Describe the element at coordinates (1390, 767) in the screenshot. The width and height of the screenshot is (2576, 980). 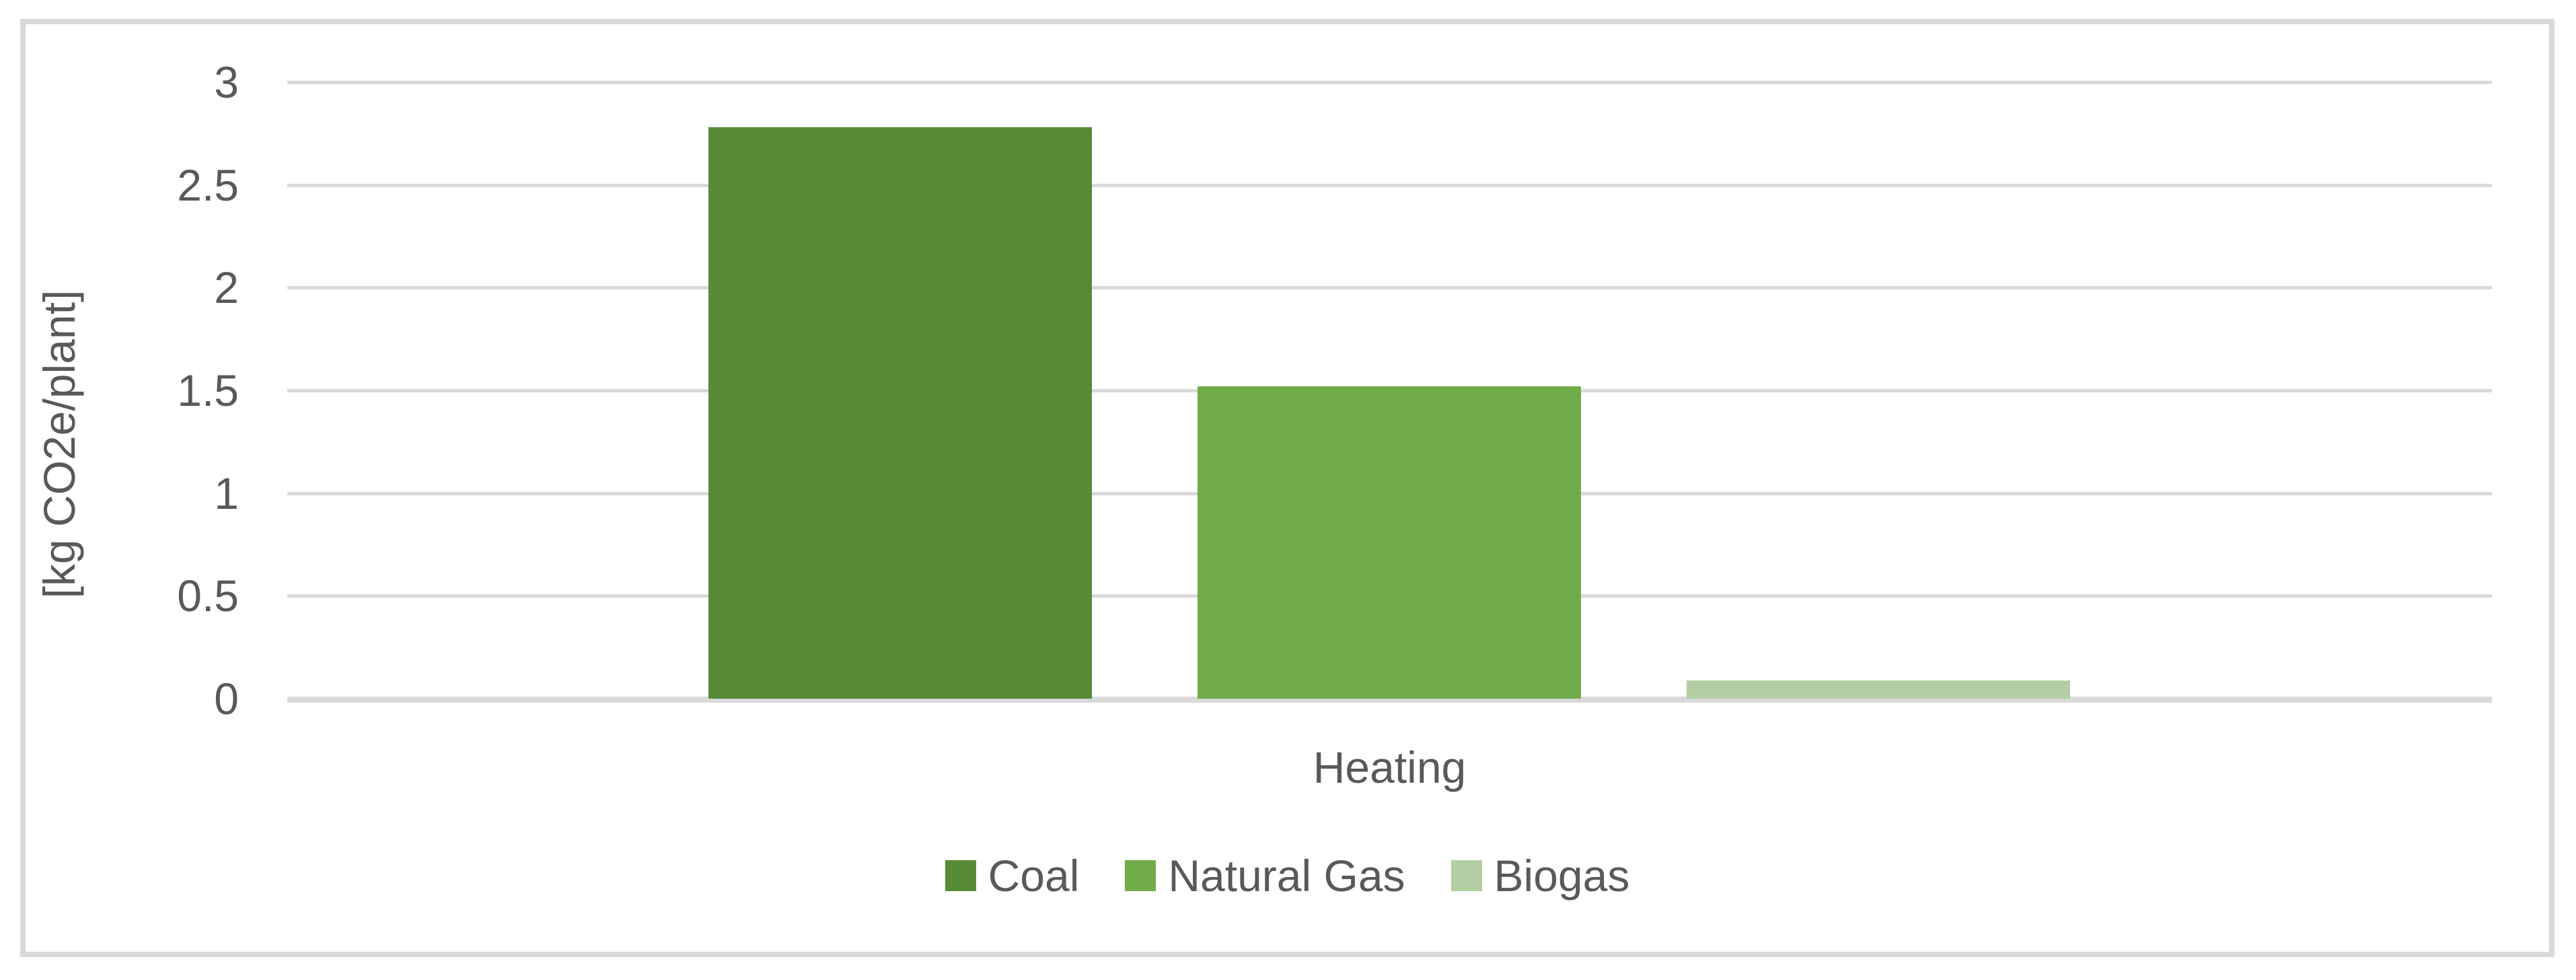
I see `x-axis-category-label: Heating` at that location.